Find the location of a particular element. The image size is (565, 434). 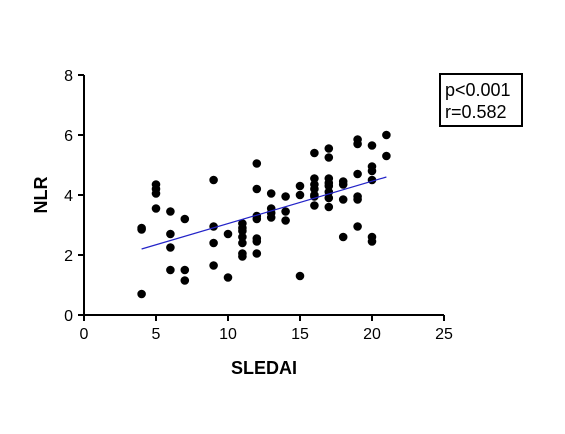

p-value-label: p<0.001 is located at coordinates (478, 90).